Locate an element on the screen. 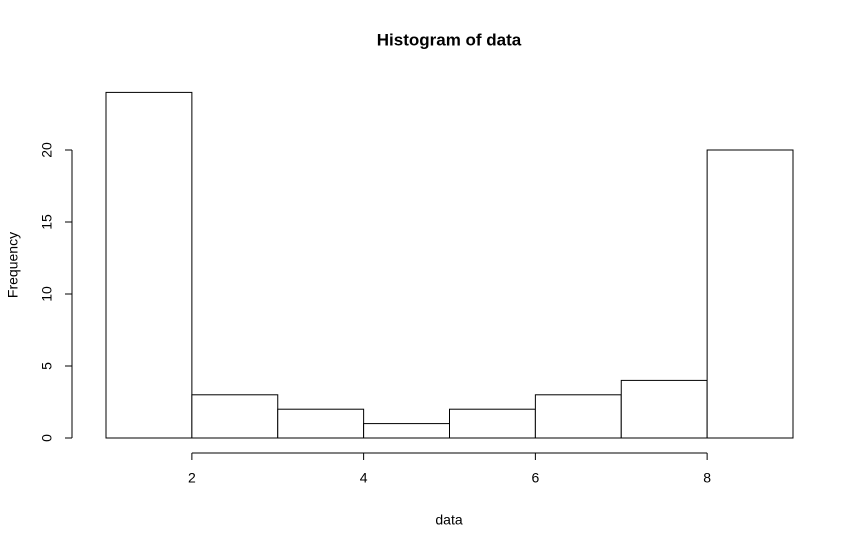 The width and height of the screenshot is (861, 551). x-tick-label: 8 is located at coordinates (707, 478).